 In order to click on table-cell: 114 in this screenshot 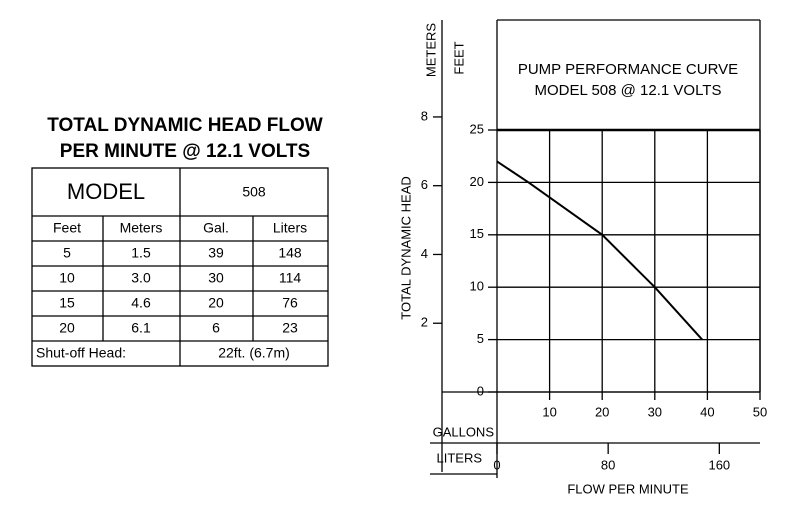, I will do `click(290, 278)`.